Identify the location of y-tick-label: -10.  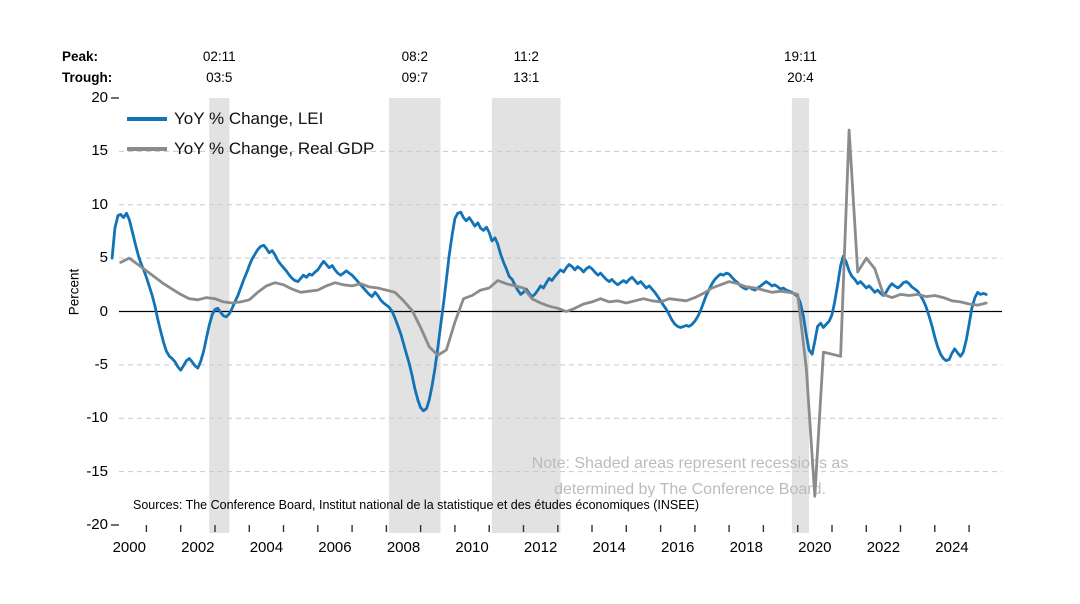
(97, 418).